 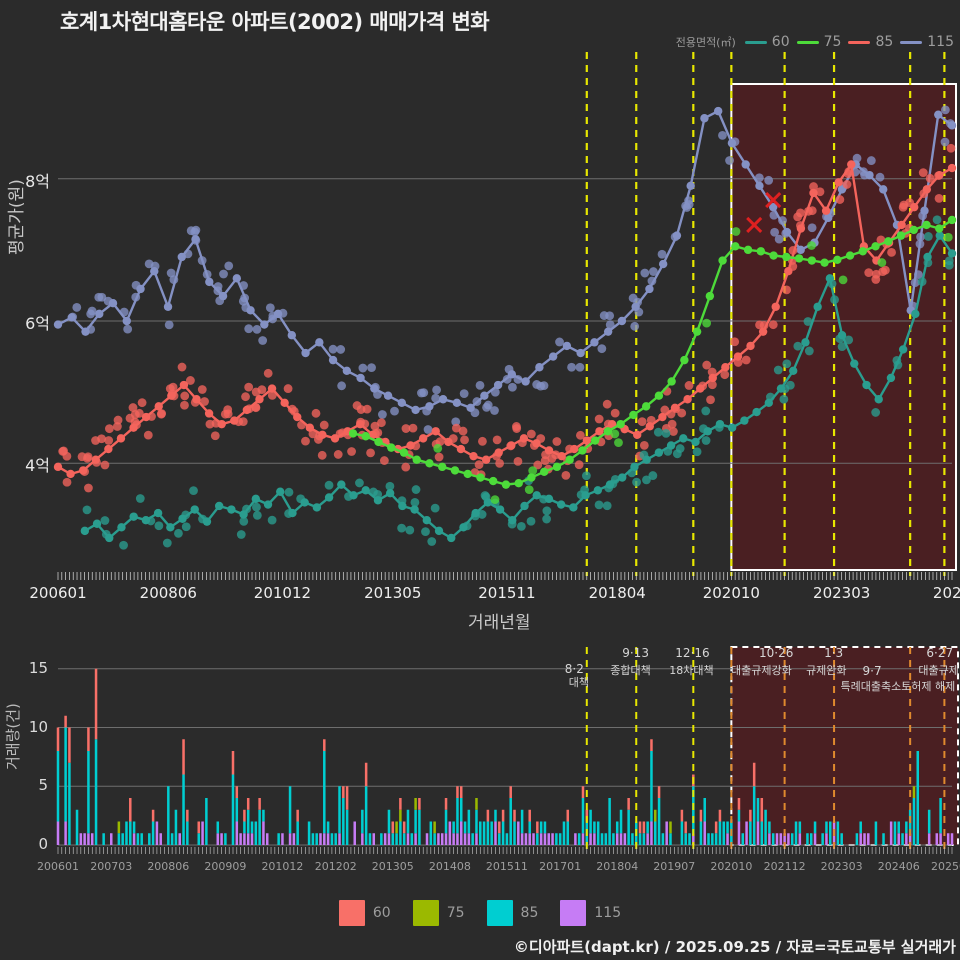 I want to click on volume-legend-item-75: 75, so click(x=438, y=913).